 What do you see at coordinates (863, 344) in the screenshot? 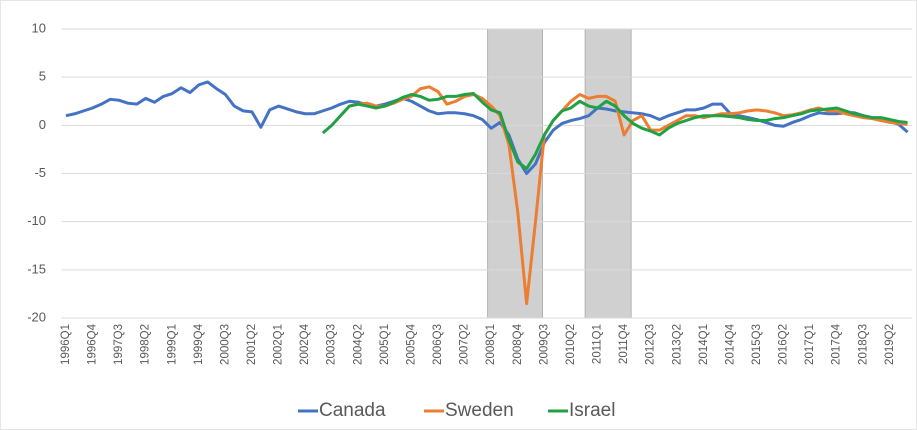
I see `x-tick-label: 2018Q3` at bounding box center [863, 344].